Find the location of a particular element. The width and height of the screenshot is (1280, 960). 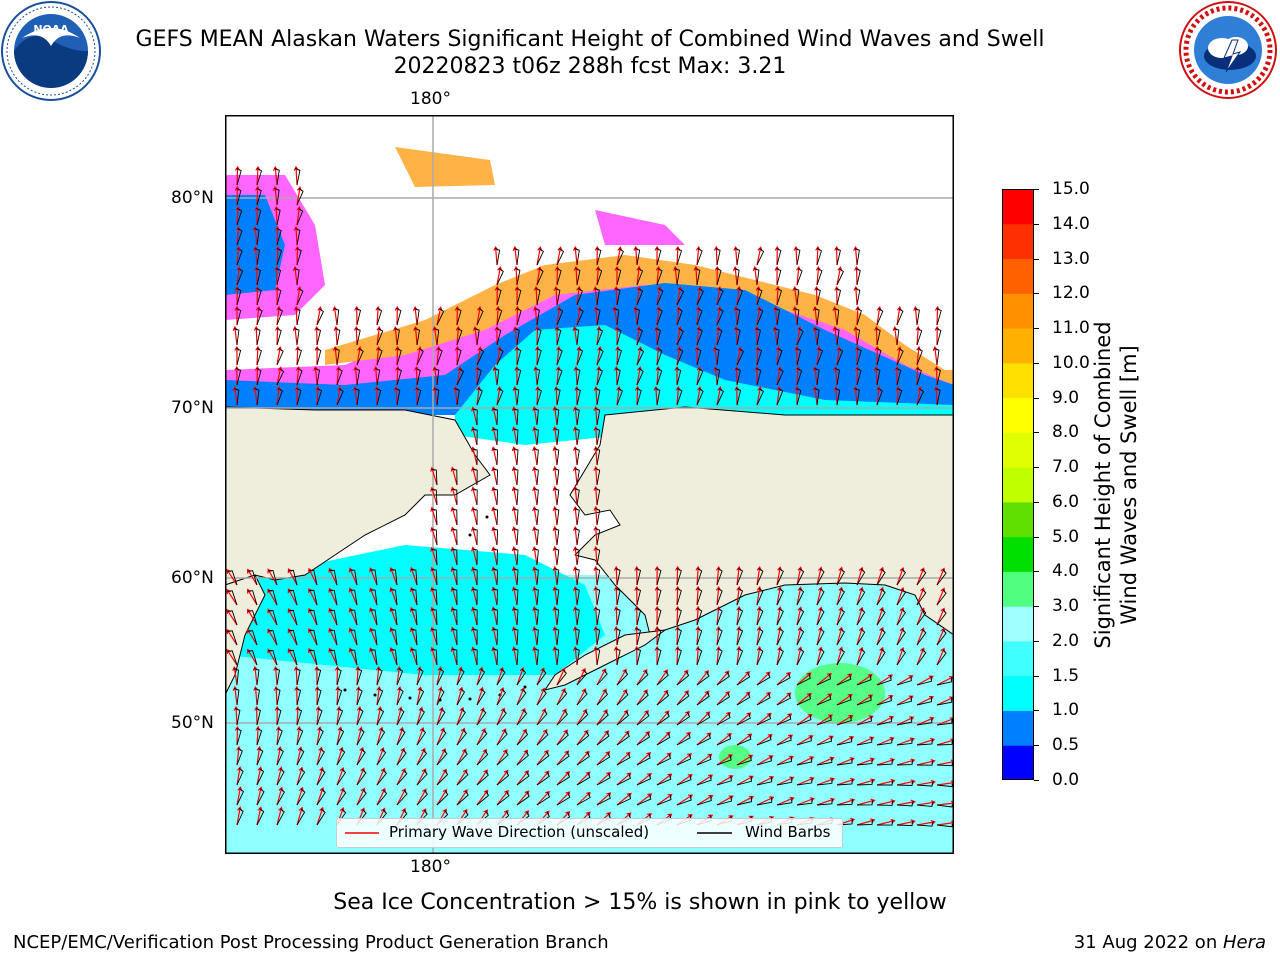

noaa-logo: NOAA is located at coordinates (51, 53).